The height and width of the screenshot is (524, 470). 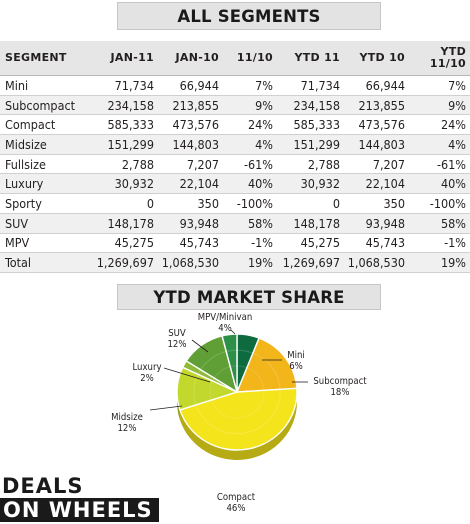 What do you see at coordinates (46, 125) in the screenshot?
I see `segment-name-cell: Compact` at bounding box center [46, 125].